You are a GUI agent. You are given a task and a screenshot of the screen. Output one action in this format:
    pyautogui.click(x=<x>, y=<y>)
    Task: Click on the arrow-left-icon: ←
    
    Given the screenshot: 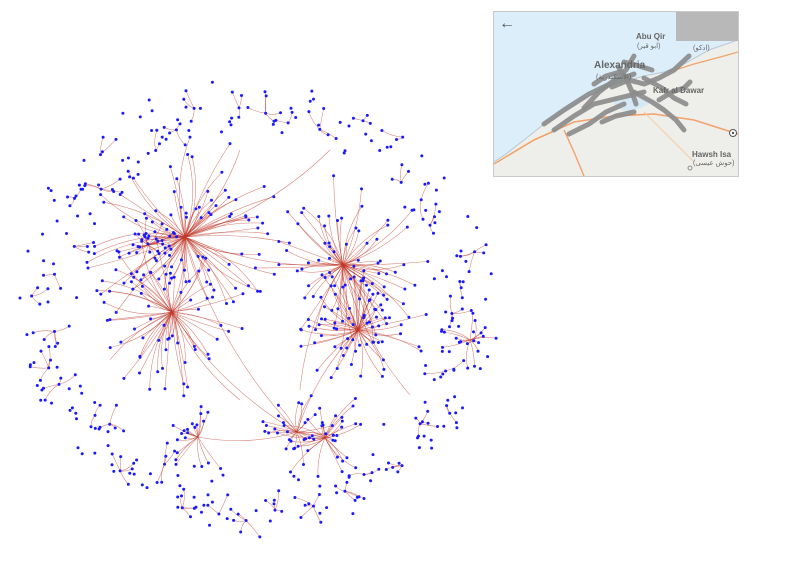 What is the action you would take?
    pyautogui.click(x=507, y=23)
    